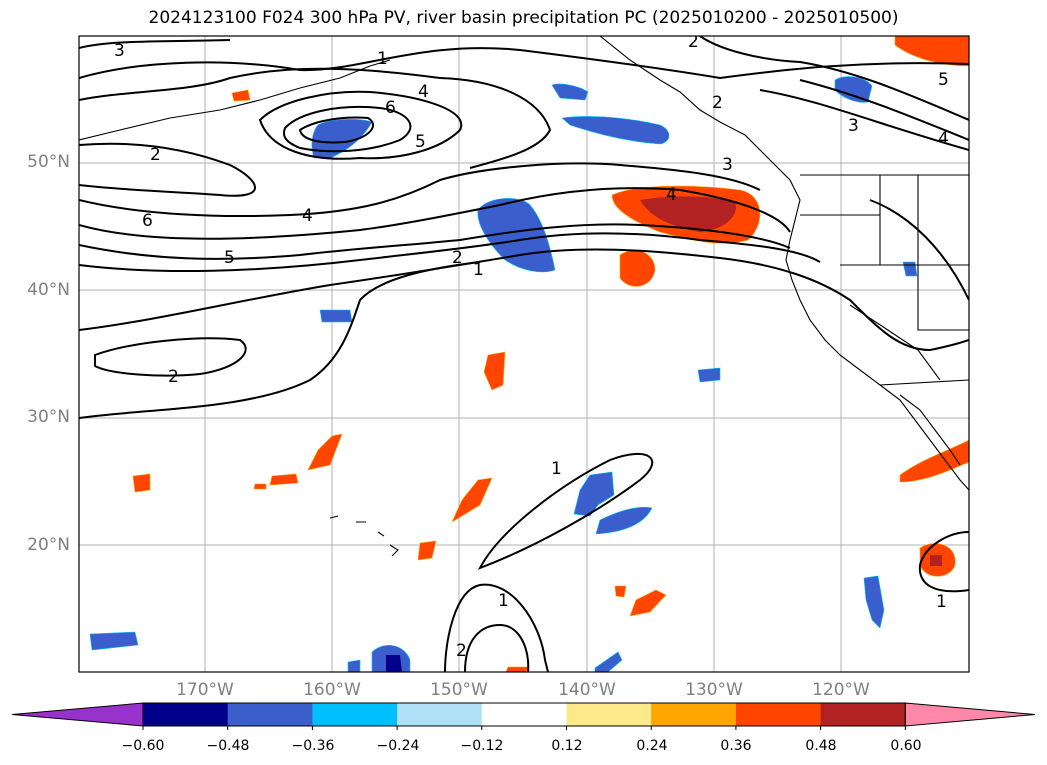 The height and width of the screenshot is (765, 1047). I want to click on colorbar-segments, so click(523, 714).